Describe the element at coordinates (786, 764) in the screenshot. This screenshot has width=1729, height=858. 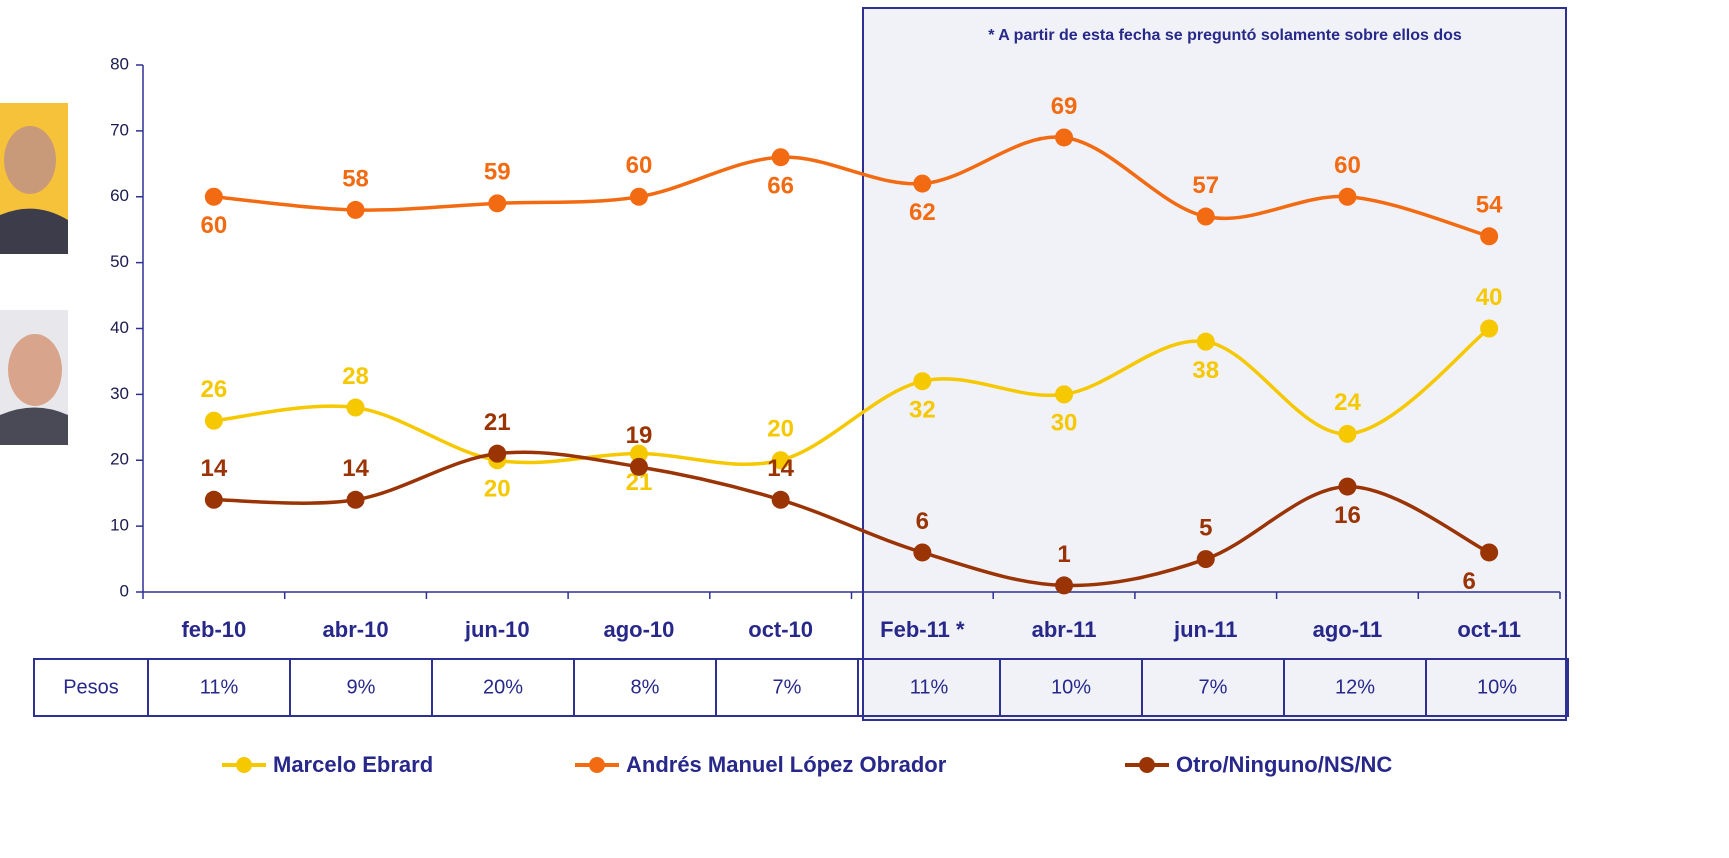
I see `legend-label: Andrés Manuel López Obrador` at that location.